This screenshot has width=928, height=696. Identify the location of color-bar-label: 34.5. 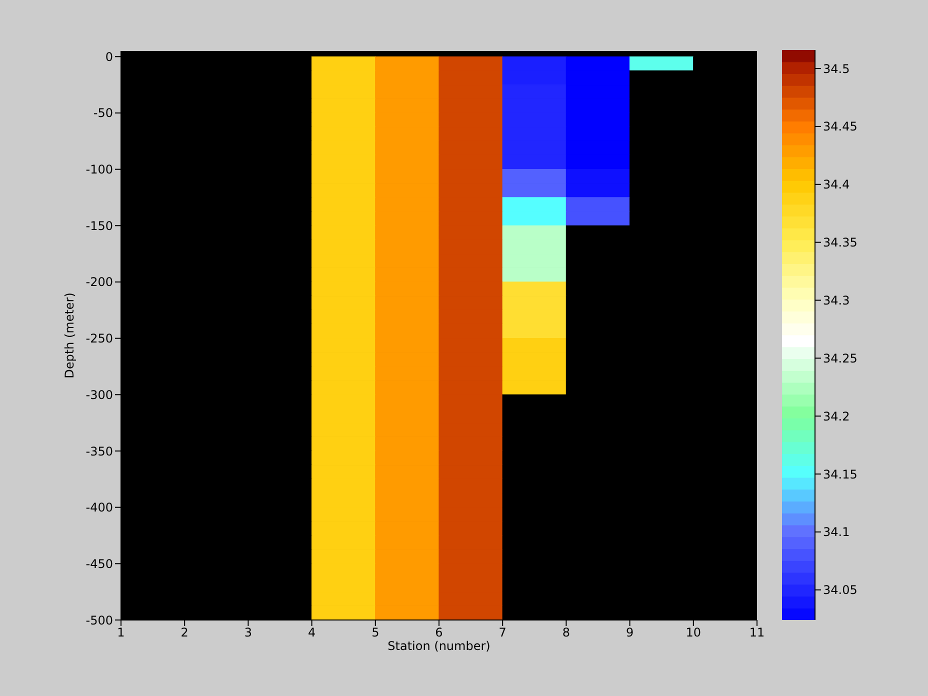
(836, 69).